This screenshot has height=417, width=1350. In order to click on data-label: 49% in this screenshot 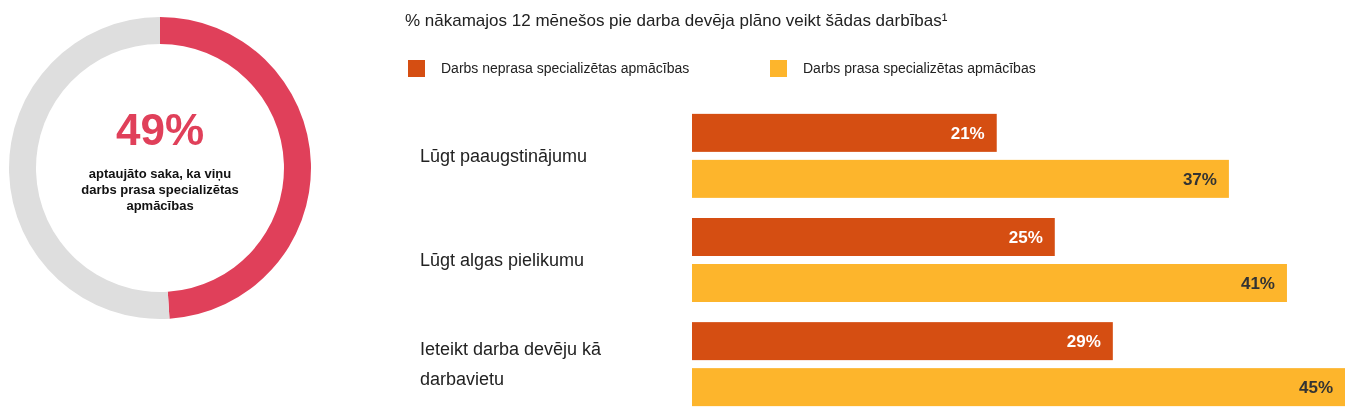, I will do `click(160, 129)`.